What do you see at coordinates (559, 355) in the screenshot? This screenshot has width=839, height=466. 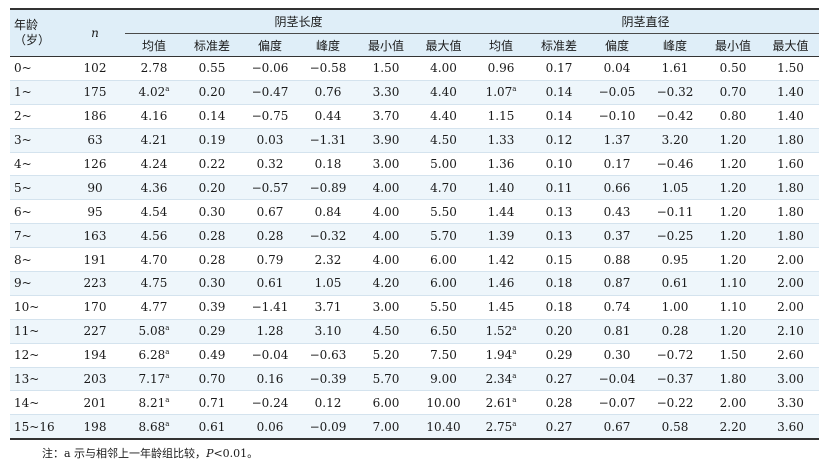 I see `diameter-sd-cell: 0.29` at bounding box center [559, 355].